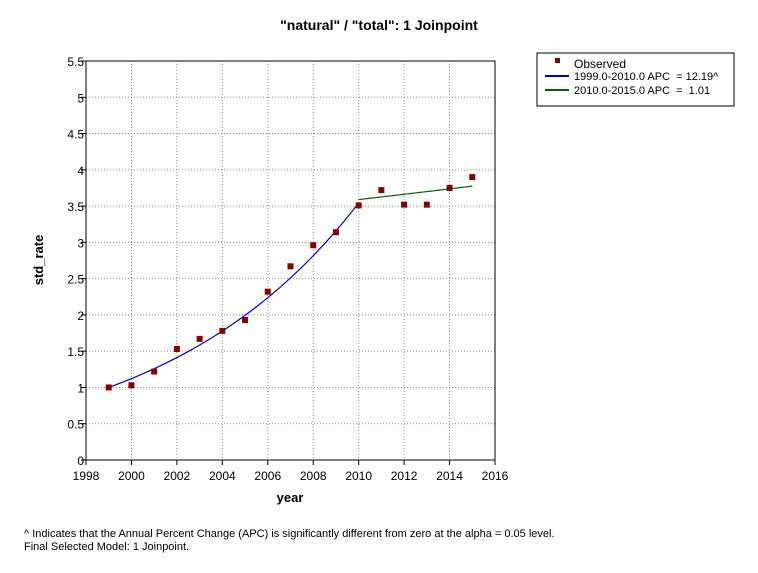 The height and width of the screenshot is (573, 758). Describe the element at coordinates (75, 62) in the screenshot. I see `y-tick-label: 5.5` at that location.